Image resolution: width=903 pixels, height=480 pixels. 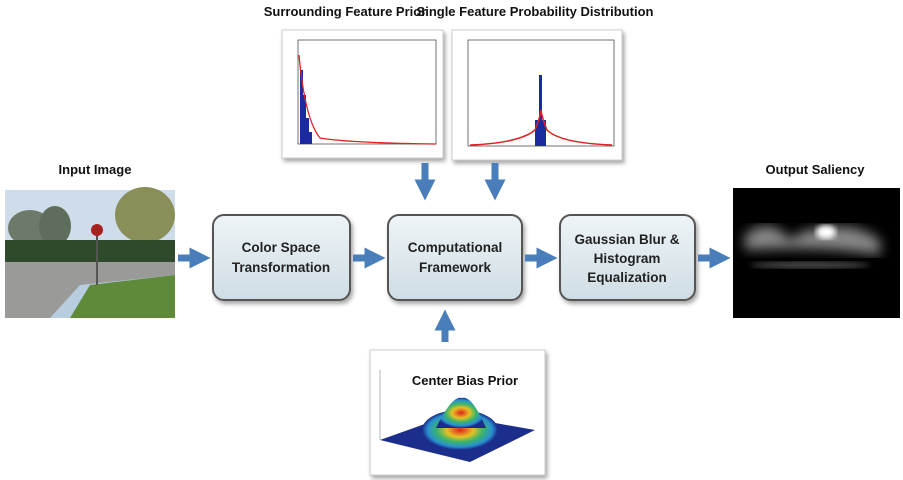 What do you see at coordinates (281, 267) in the screenshot?
I see `box-text: Transformation` at bounding box center [281, 267].